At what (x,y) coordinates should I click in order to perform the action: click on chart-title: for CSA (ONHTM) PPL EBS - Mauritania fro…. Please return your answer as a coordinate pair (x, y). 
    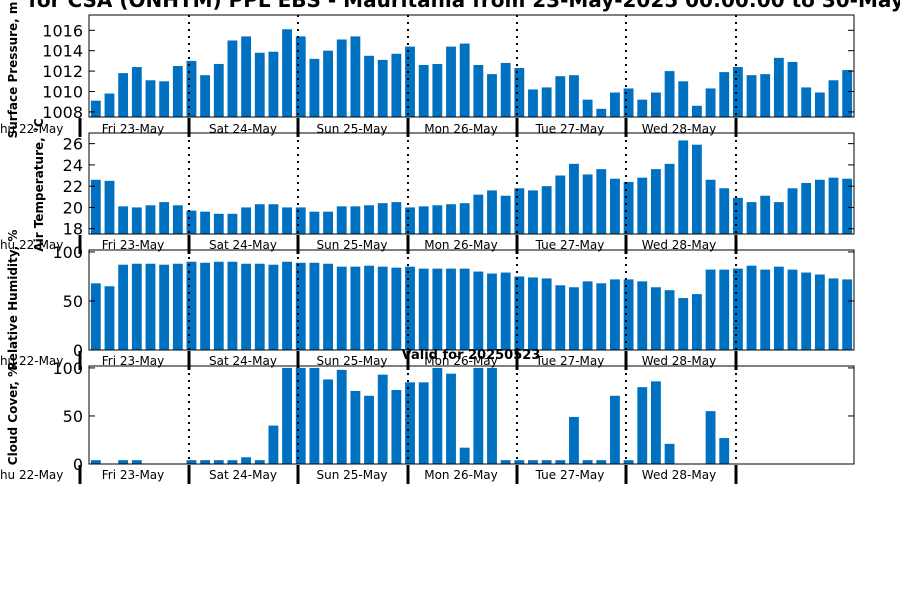
    Looking at the image, I should click on (464, 6).